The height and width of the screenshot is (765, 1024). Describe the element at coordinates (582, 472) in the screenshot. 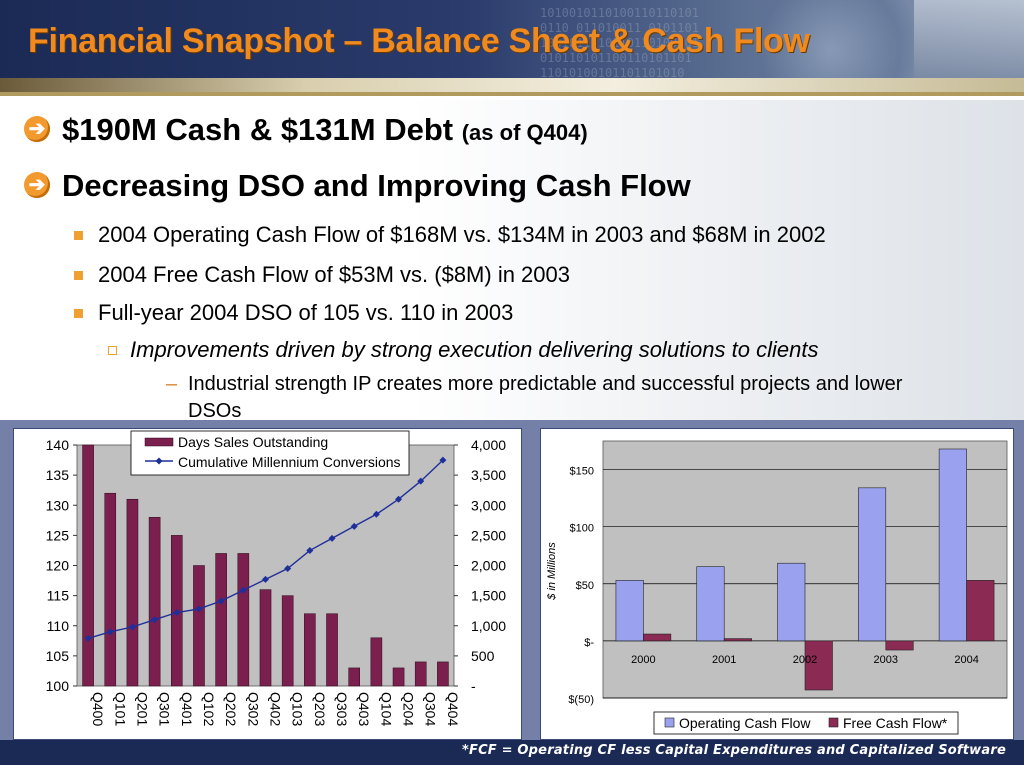

I see `y-tick-label: $150` at that location.